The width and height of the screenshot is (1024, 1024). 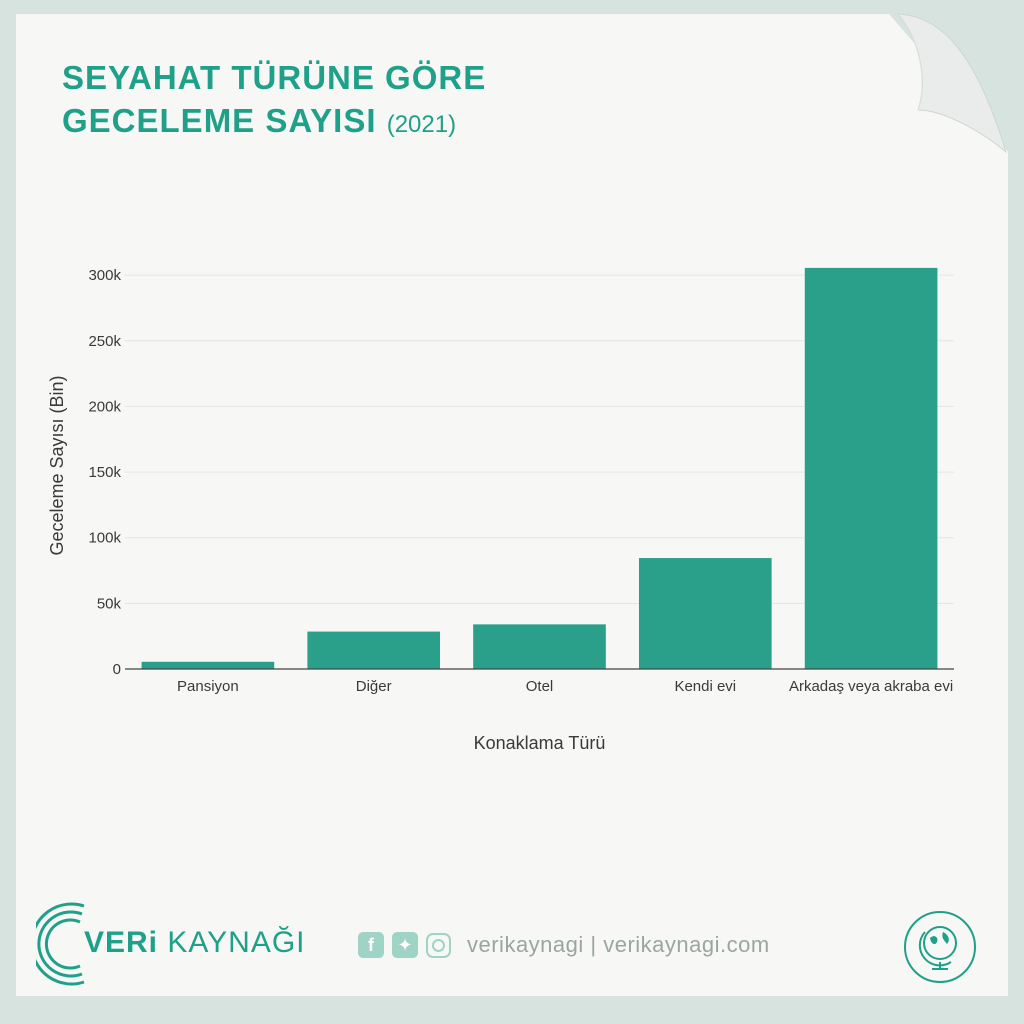 What do you see at coordinates (109, 603) in the screenshot?
I see `y-tick-label: 50k` at bounding box center [109, 603].